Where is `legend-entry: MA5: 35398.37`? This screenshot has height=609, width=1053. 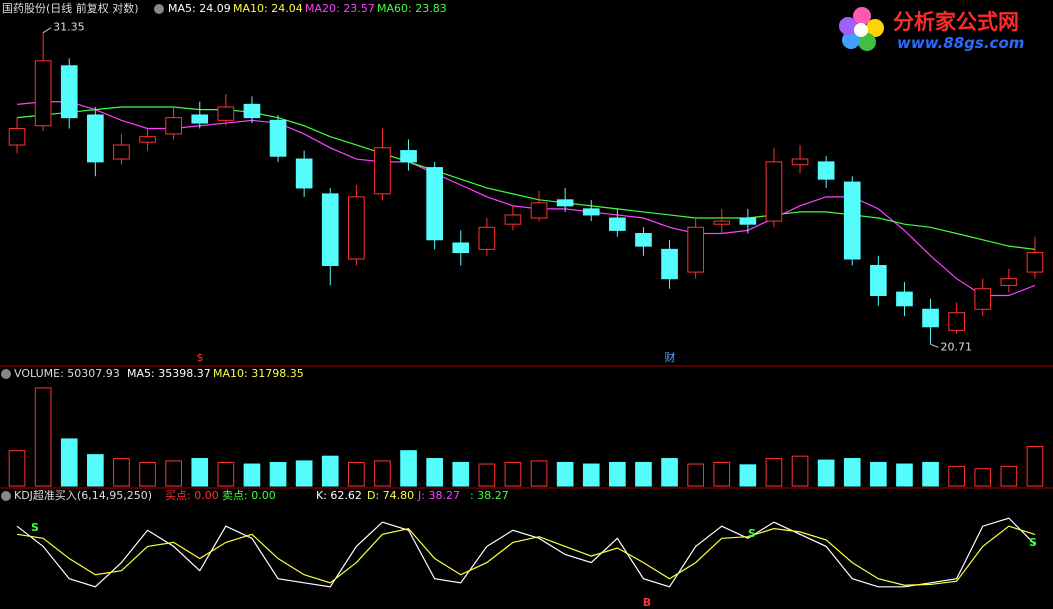 legend-entry: MA5: 35398.37 is located at coordinates (169, 373).